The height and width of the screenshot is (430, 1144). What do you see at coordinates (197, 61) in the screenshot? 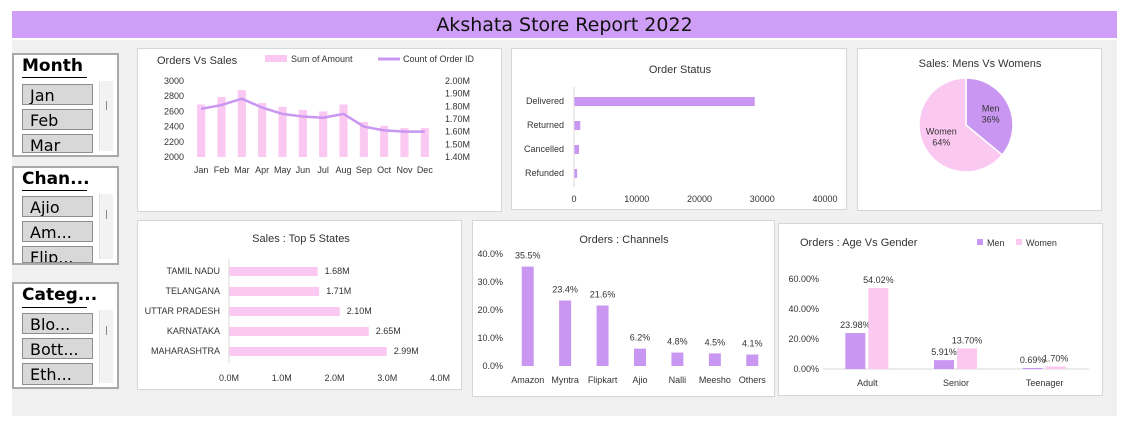
I see `chart-title: Orders Vs Sales` at bounding box center [197, 61].